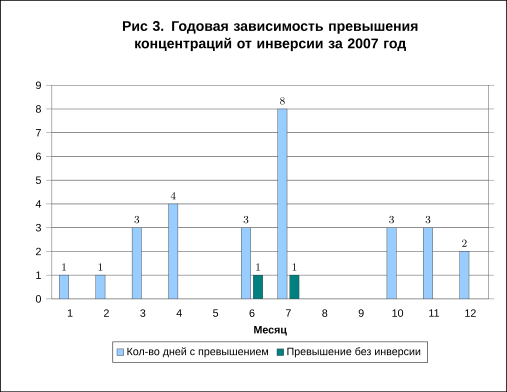 This screenshot has width=507, height=392. Describe the element at coordinates (38, 275) in the screenshot. I see `y-tick-label: 1` at that location.